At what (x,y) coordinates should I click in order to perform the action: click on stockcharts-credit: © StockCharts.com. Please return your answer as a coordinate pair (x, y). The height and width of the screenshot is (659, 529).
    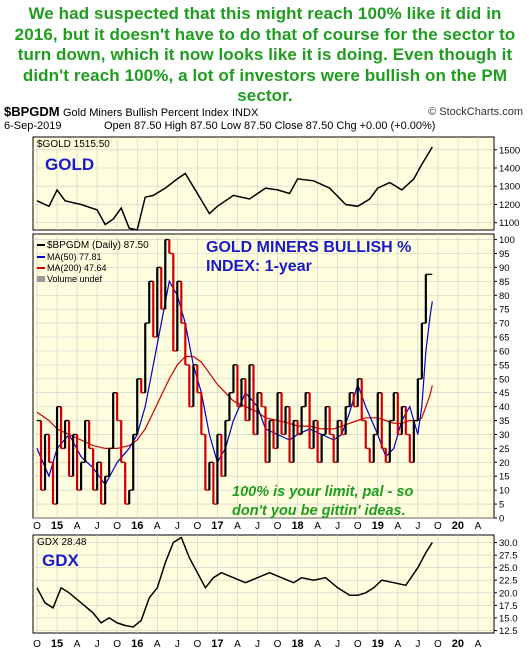
    Looking at the image, I should click on (475, 112).